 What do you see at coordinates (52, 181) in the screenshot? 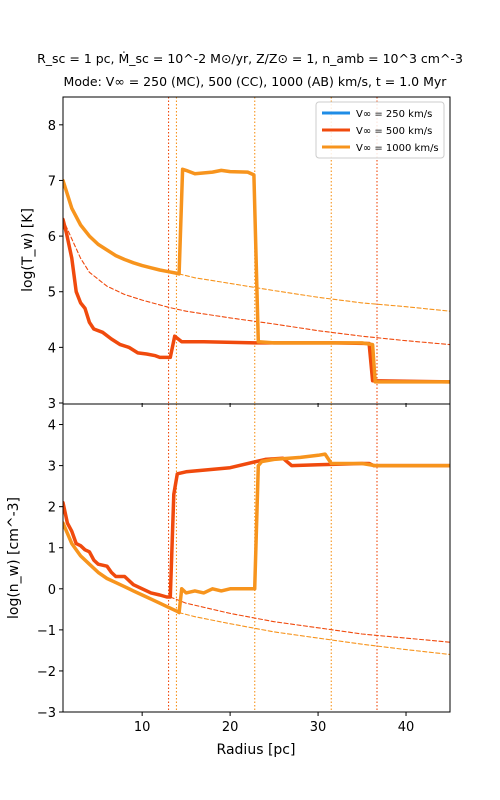
I see `top-ytick-label-4: 7` at bounding box center [52, 181].